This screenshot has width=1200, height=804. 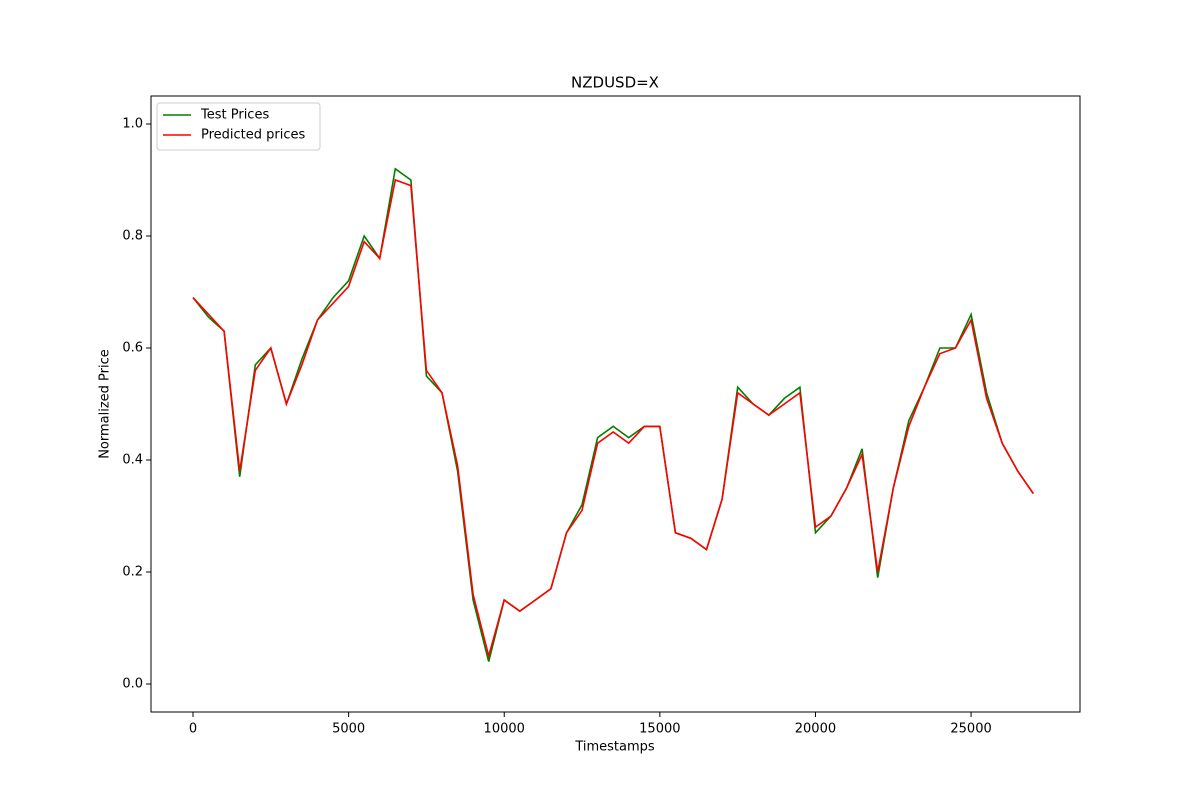 I want to click on y-tick-label: 0.8, so click(x=132, y=236).